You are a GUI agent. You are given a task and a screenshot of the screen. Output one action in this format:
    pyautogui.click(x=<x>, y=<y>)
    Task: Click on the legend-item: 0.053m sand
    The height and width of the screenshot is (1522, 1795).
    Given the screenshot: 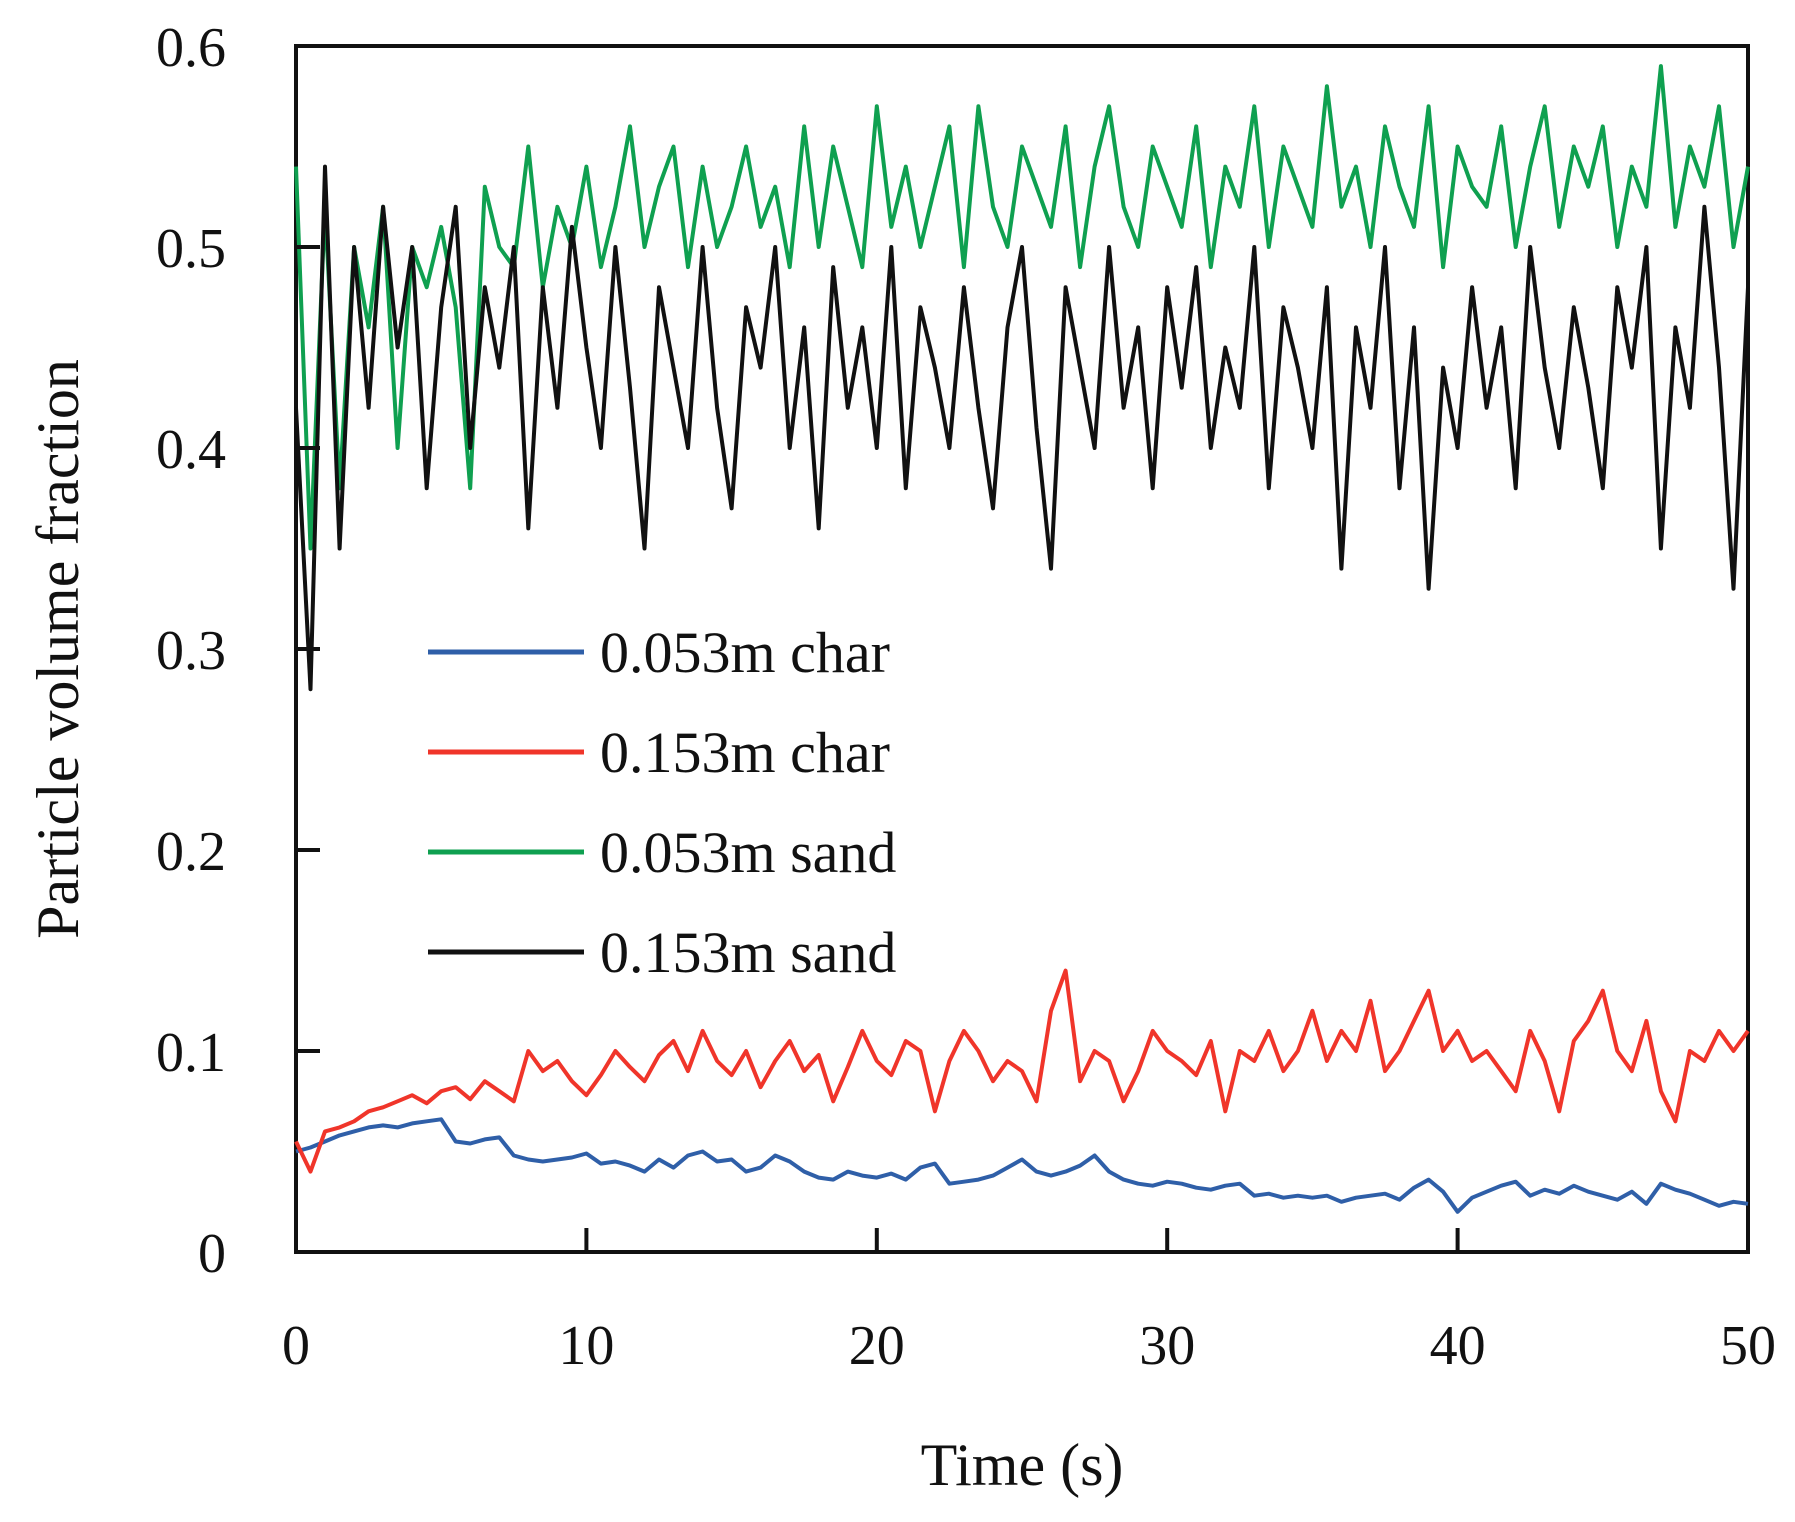 What is the action you would take?
    pyautogui.click(x=662, y=852)
    